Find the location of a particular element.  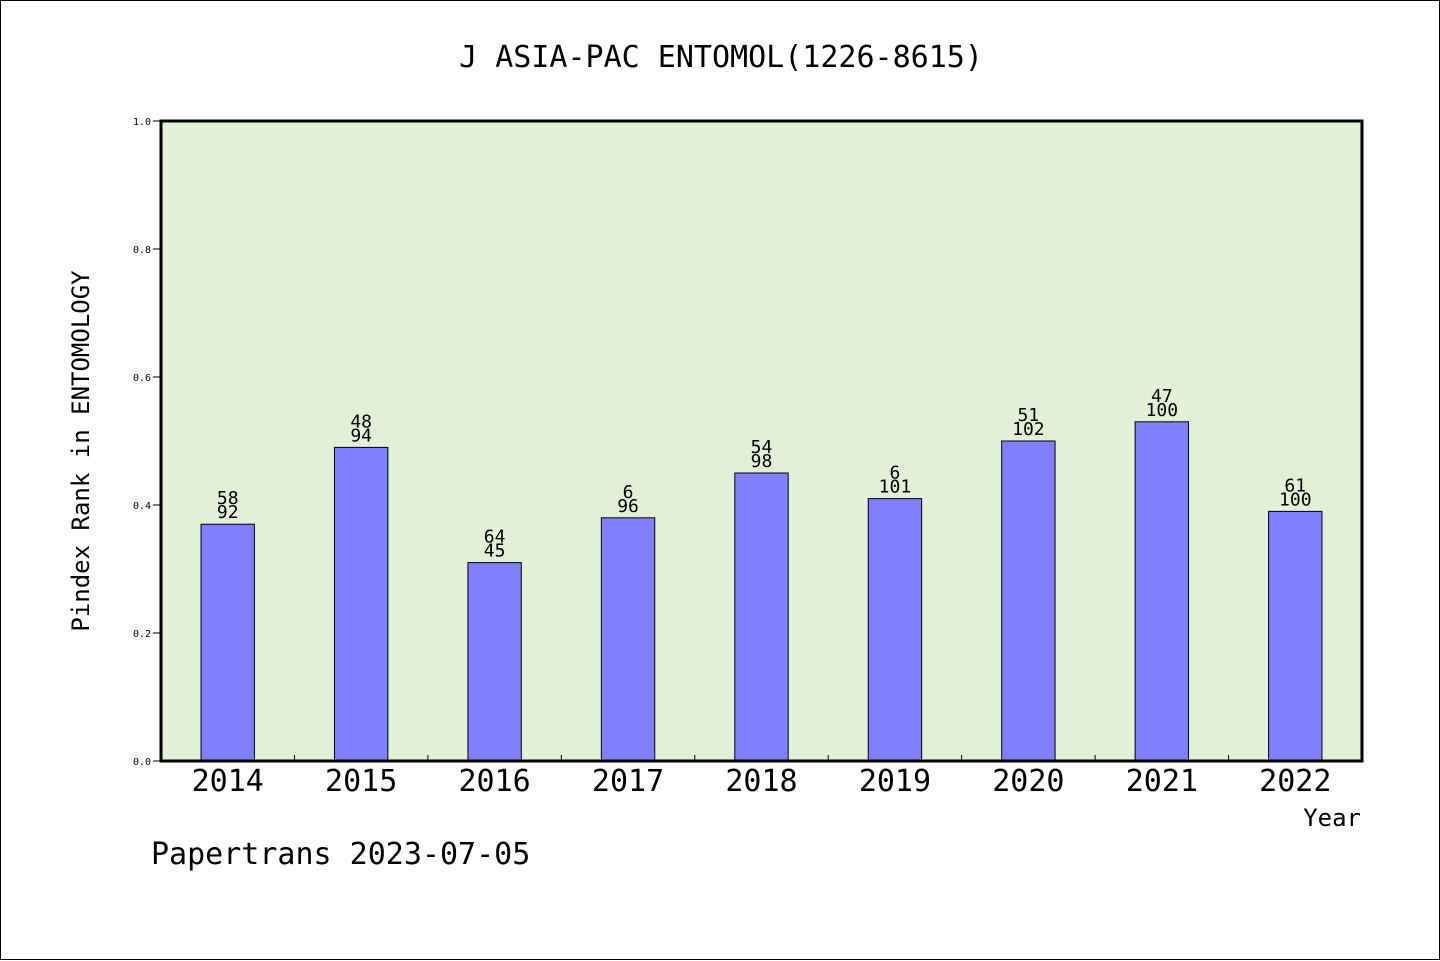

chart-title: J ASIA-PAC ENTOMOL(1226-8615) is located at coordinates (721, 57).